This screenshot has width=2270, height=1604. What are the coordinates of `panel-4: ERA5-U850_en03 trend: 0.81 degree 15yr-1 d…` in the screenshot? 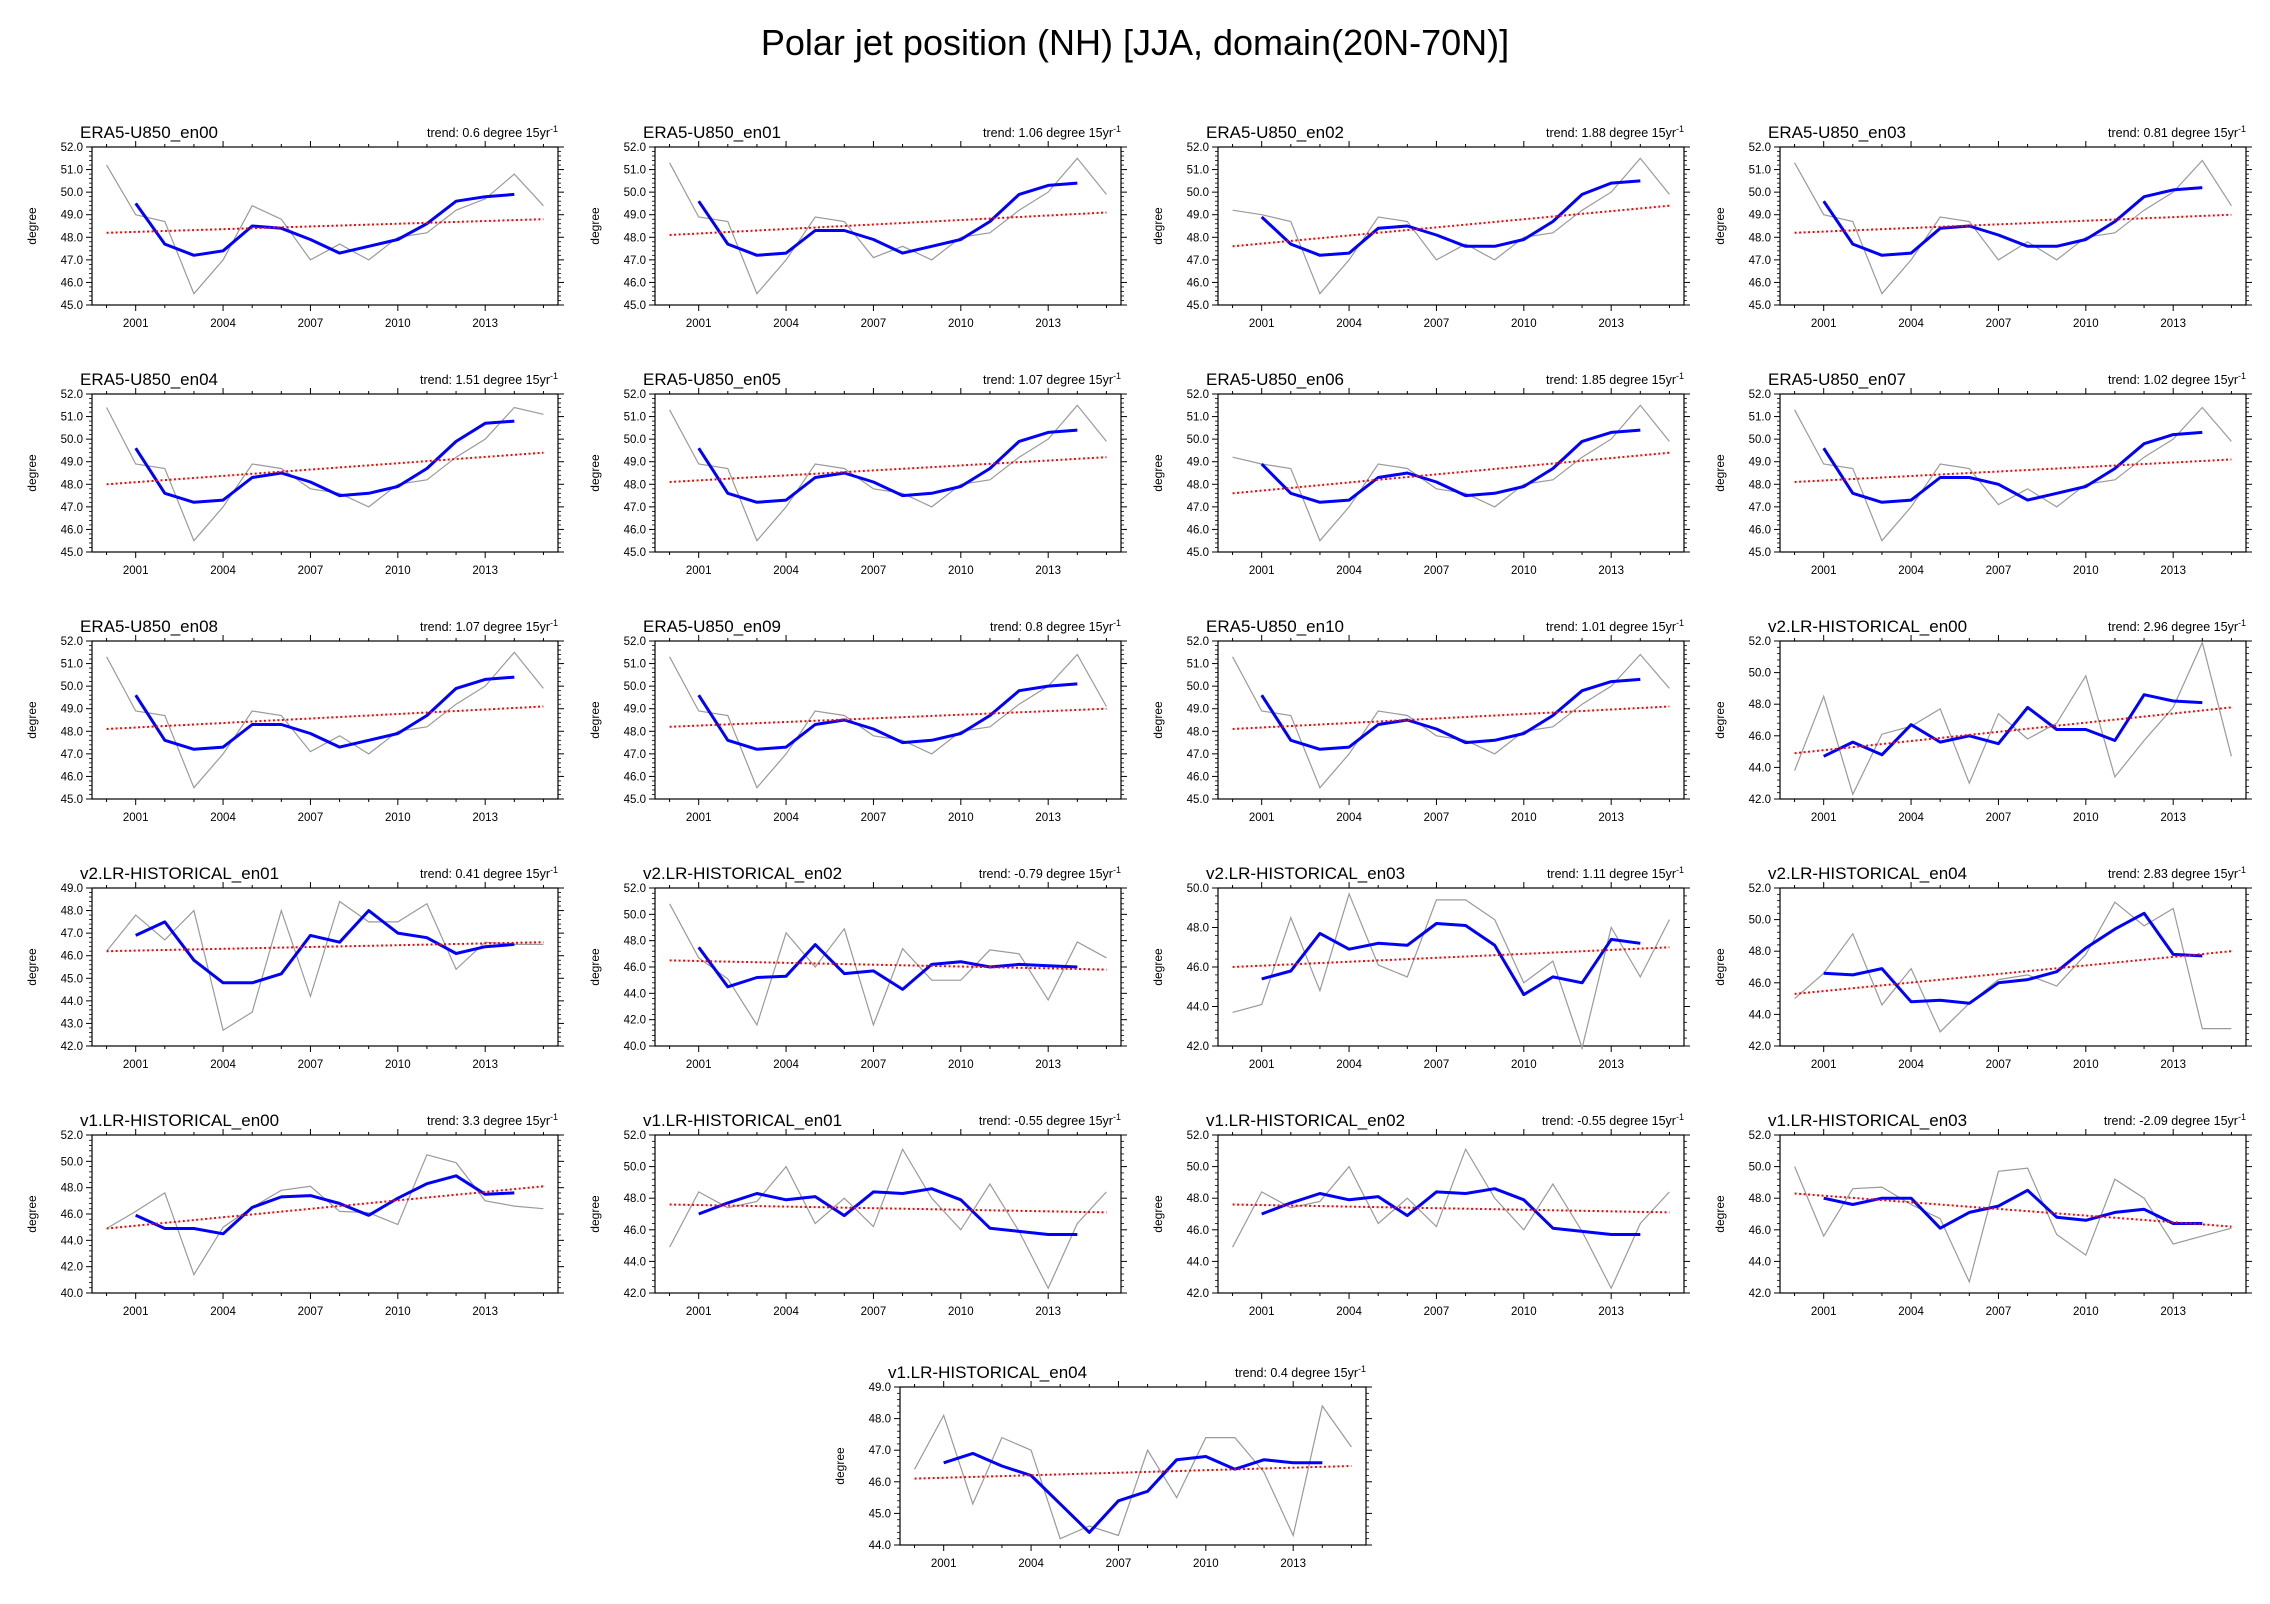 It's located at (1982, 226).